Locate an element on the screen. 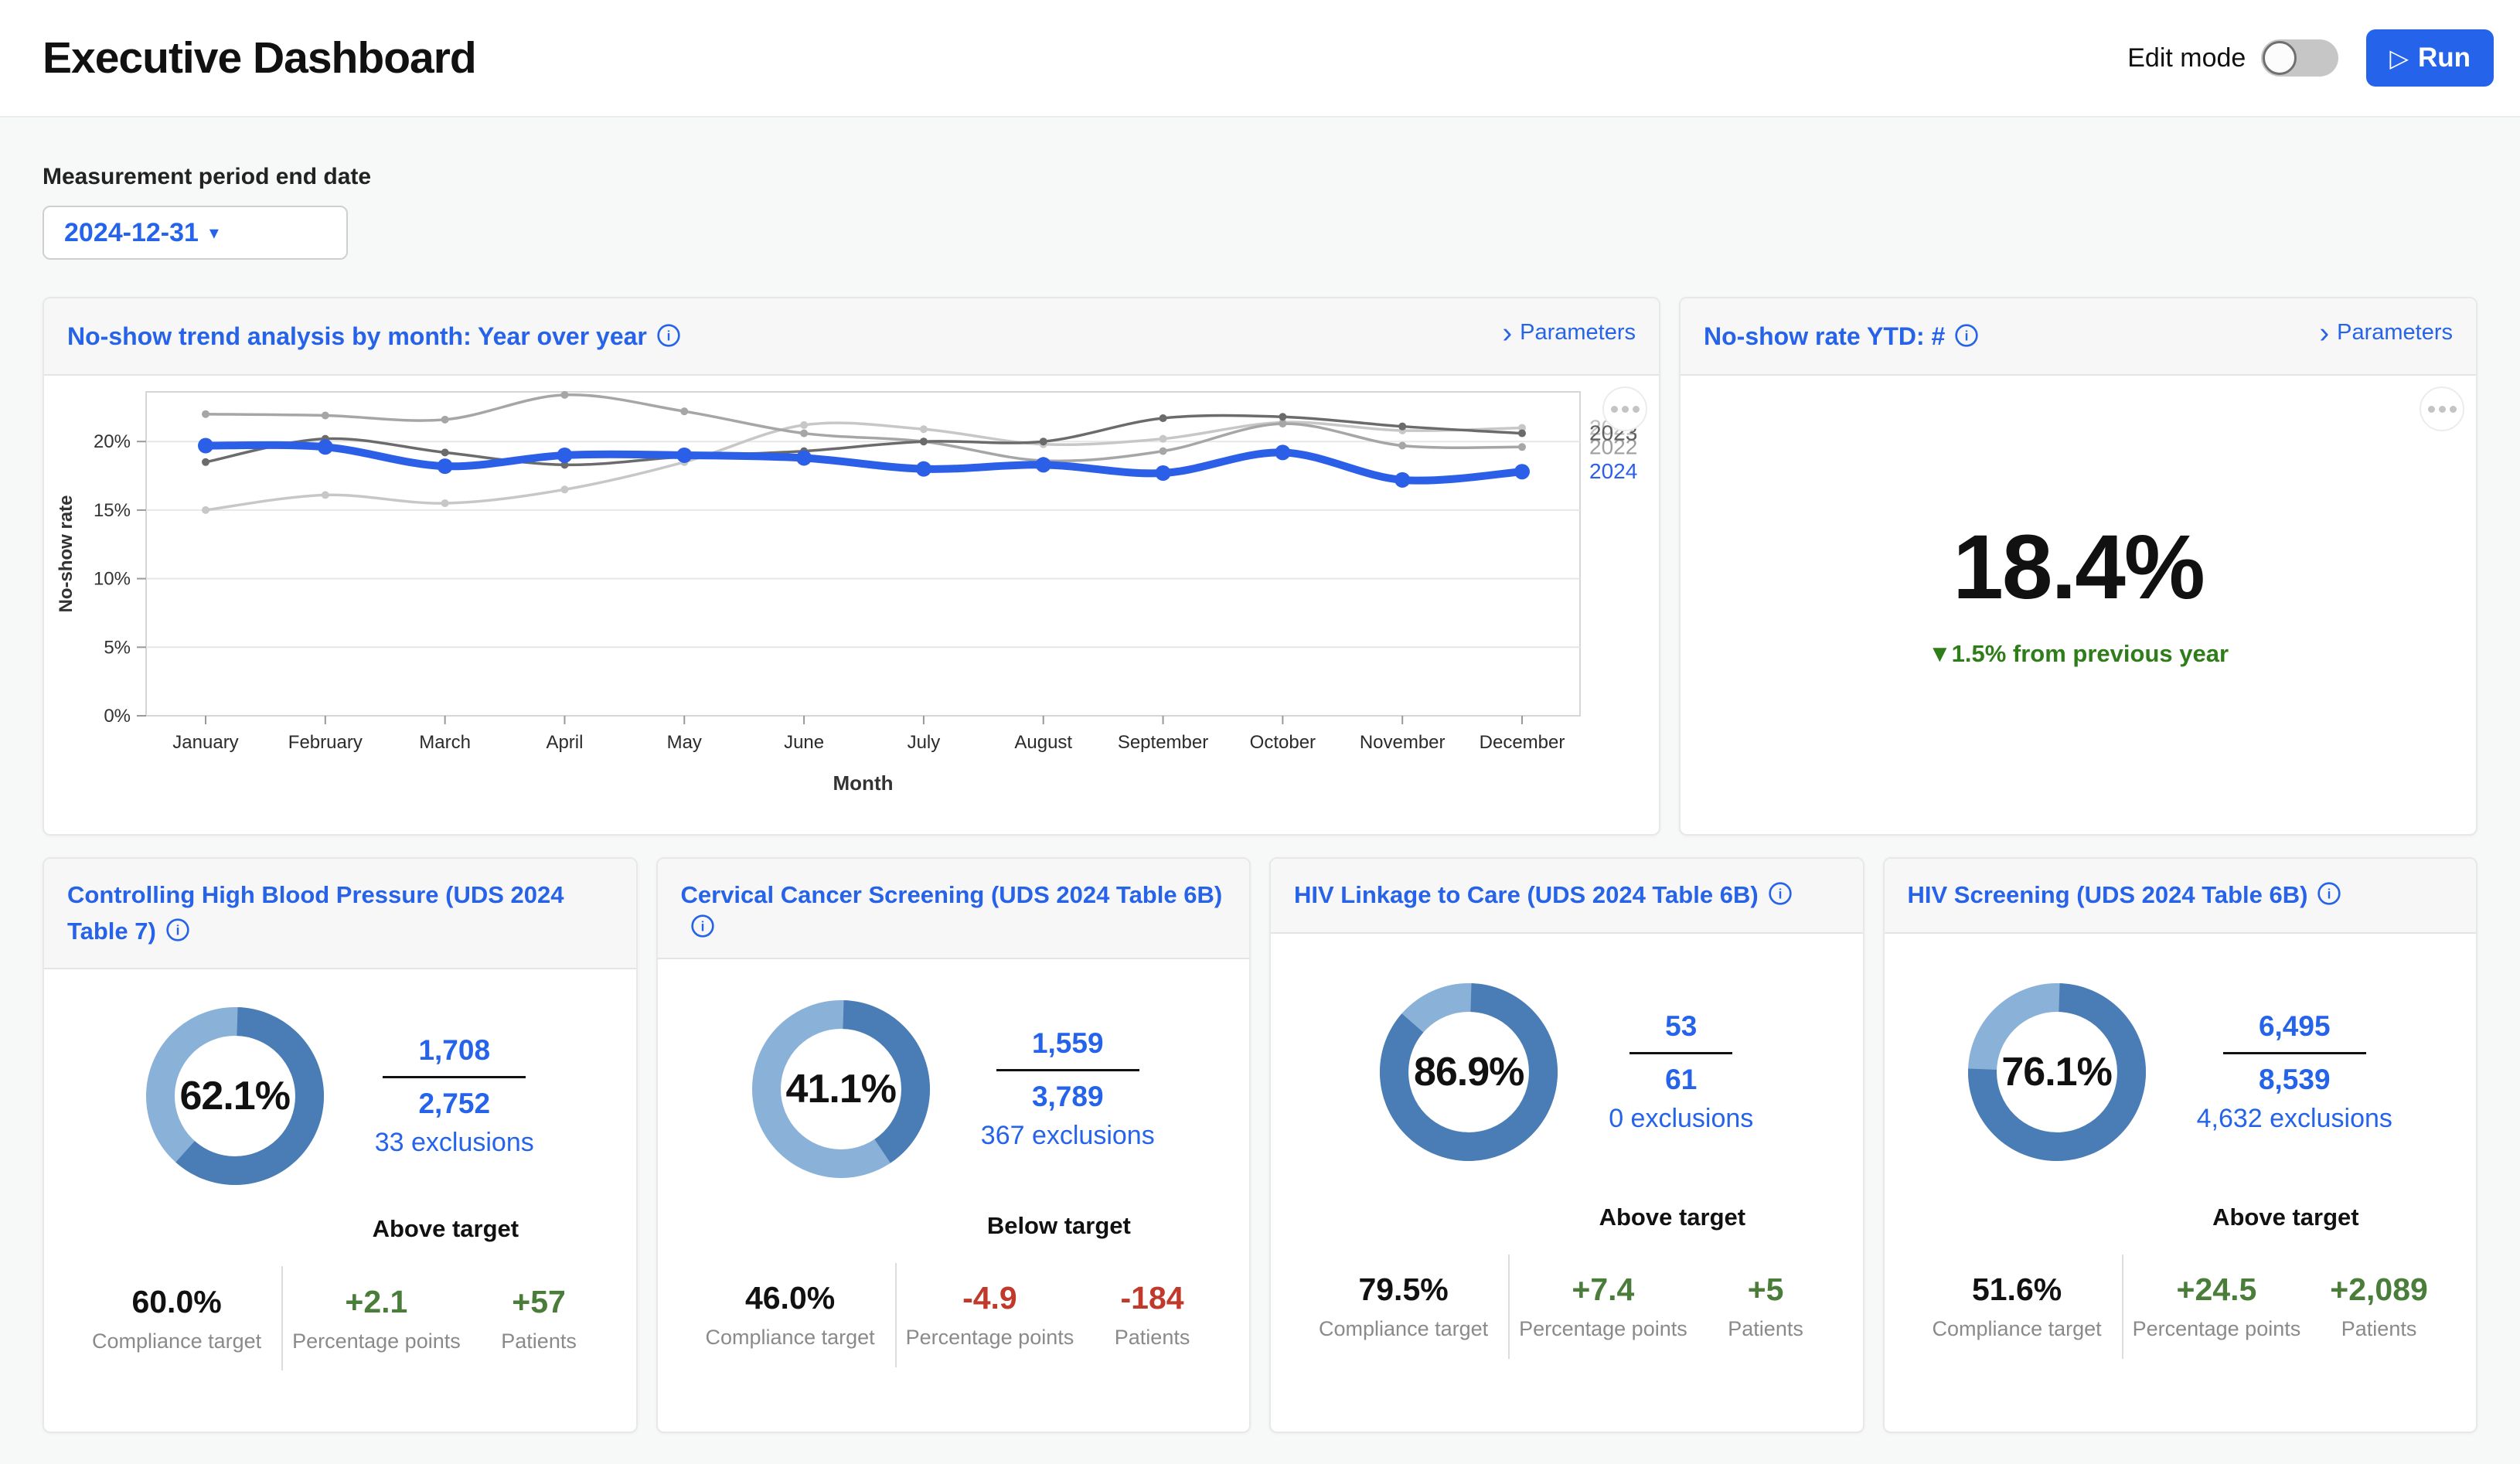 This screenshot has width=2520, height=1464. svg-text: 0% is located at coordinates (117, 716).